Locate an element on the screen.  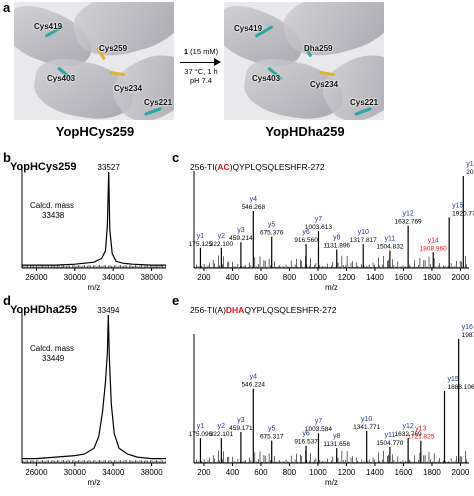
chart-d-x-tick-label: 38000 is located at coordinates (151, 472).